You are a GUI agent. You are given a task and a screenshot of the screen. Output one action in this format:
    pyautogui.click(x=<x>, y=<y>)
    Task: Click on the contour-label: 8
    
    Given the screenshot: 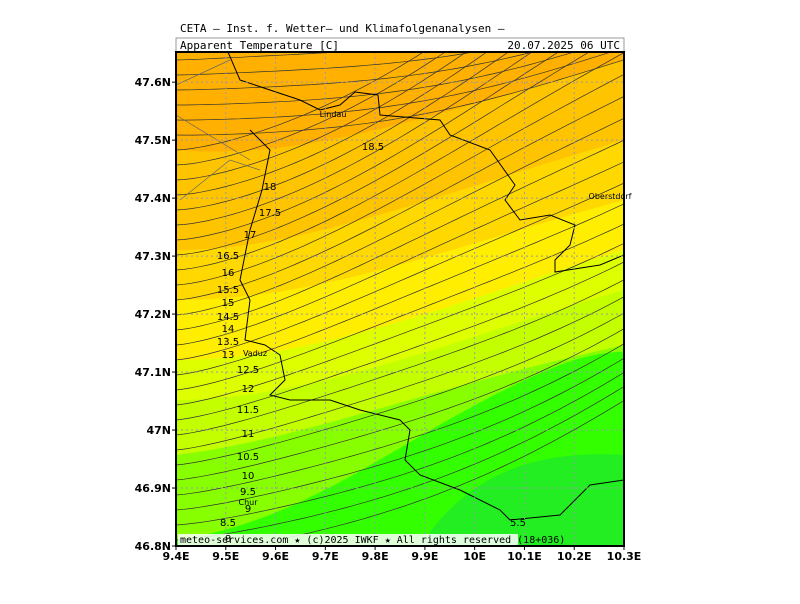 What is the action you would take?
    pyautogui.click(x=228, y=539)
    